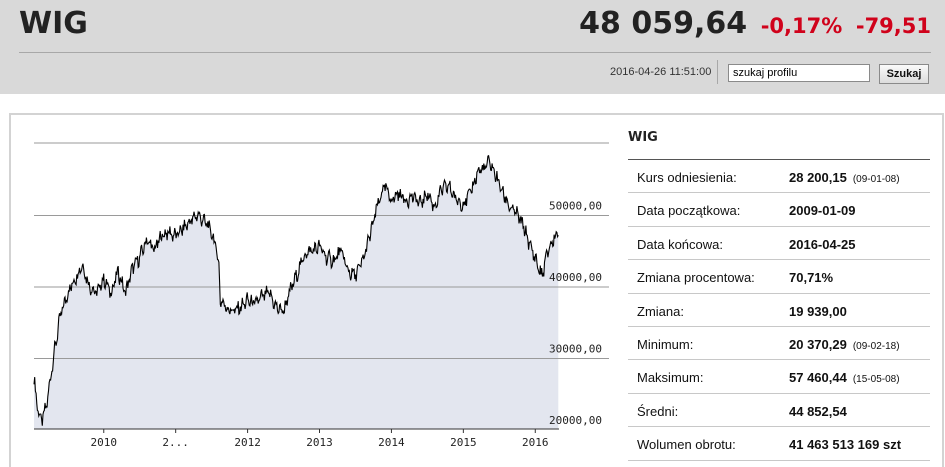  What do you see at coordinates (818, 378) in the screenshot?
I see `stats-value-text: 57 460,44` at bounding box center [818, 378].